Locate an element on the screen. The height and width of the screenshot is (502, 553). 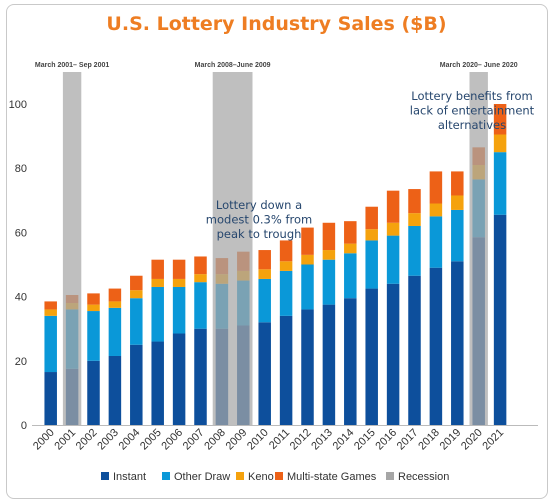
bar-segment: Other Draw 2010: 13.5 is located at coordinates (264, 300).